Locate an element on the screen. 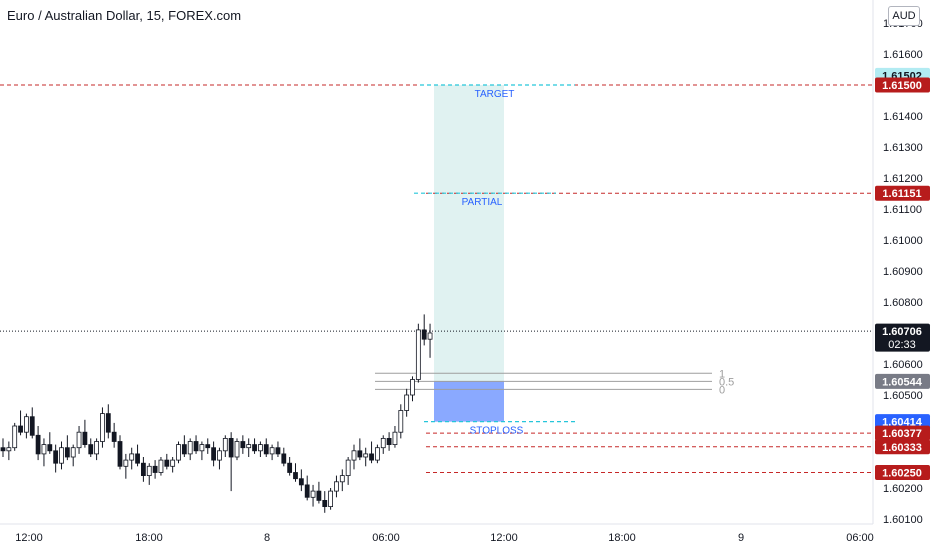  price-label: 1.61151 is located at coordinates (901, 194).